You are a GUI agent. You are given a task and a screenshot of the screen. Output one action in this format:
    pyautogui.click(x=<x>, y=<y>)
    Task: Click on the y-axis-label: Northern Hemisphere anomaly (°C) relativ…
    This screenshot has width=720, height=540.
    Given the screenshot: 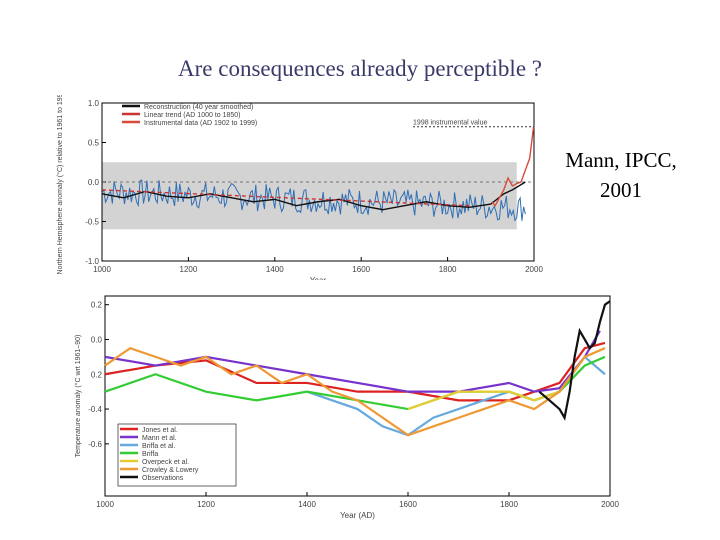 What is the action you would take?
    pyautogui.click(x=60, y=184)
    